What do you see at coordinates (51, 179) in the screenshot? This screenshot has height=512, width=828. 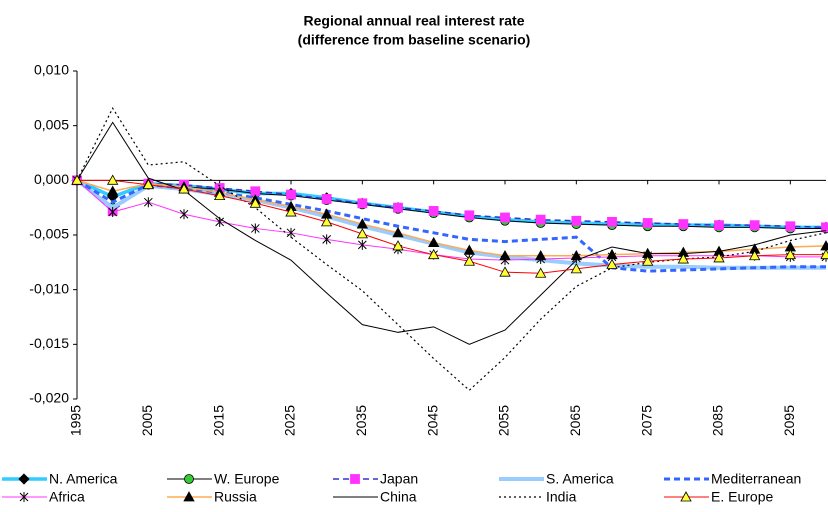 I see `y-tick-label: 0,000` at bounding box center [51, 179].